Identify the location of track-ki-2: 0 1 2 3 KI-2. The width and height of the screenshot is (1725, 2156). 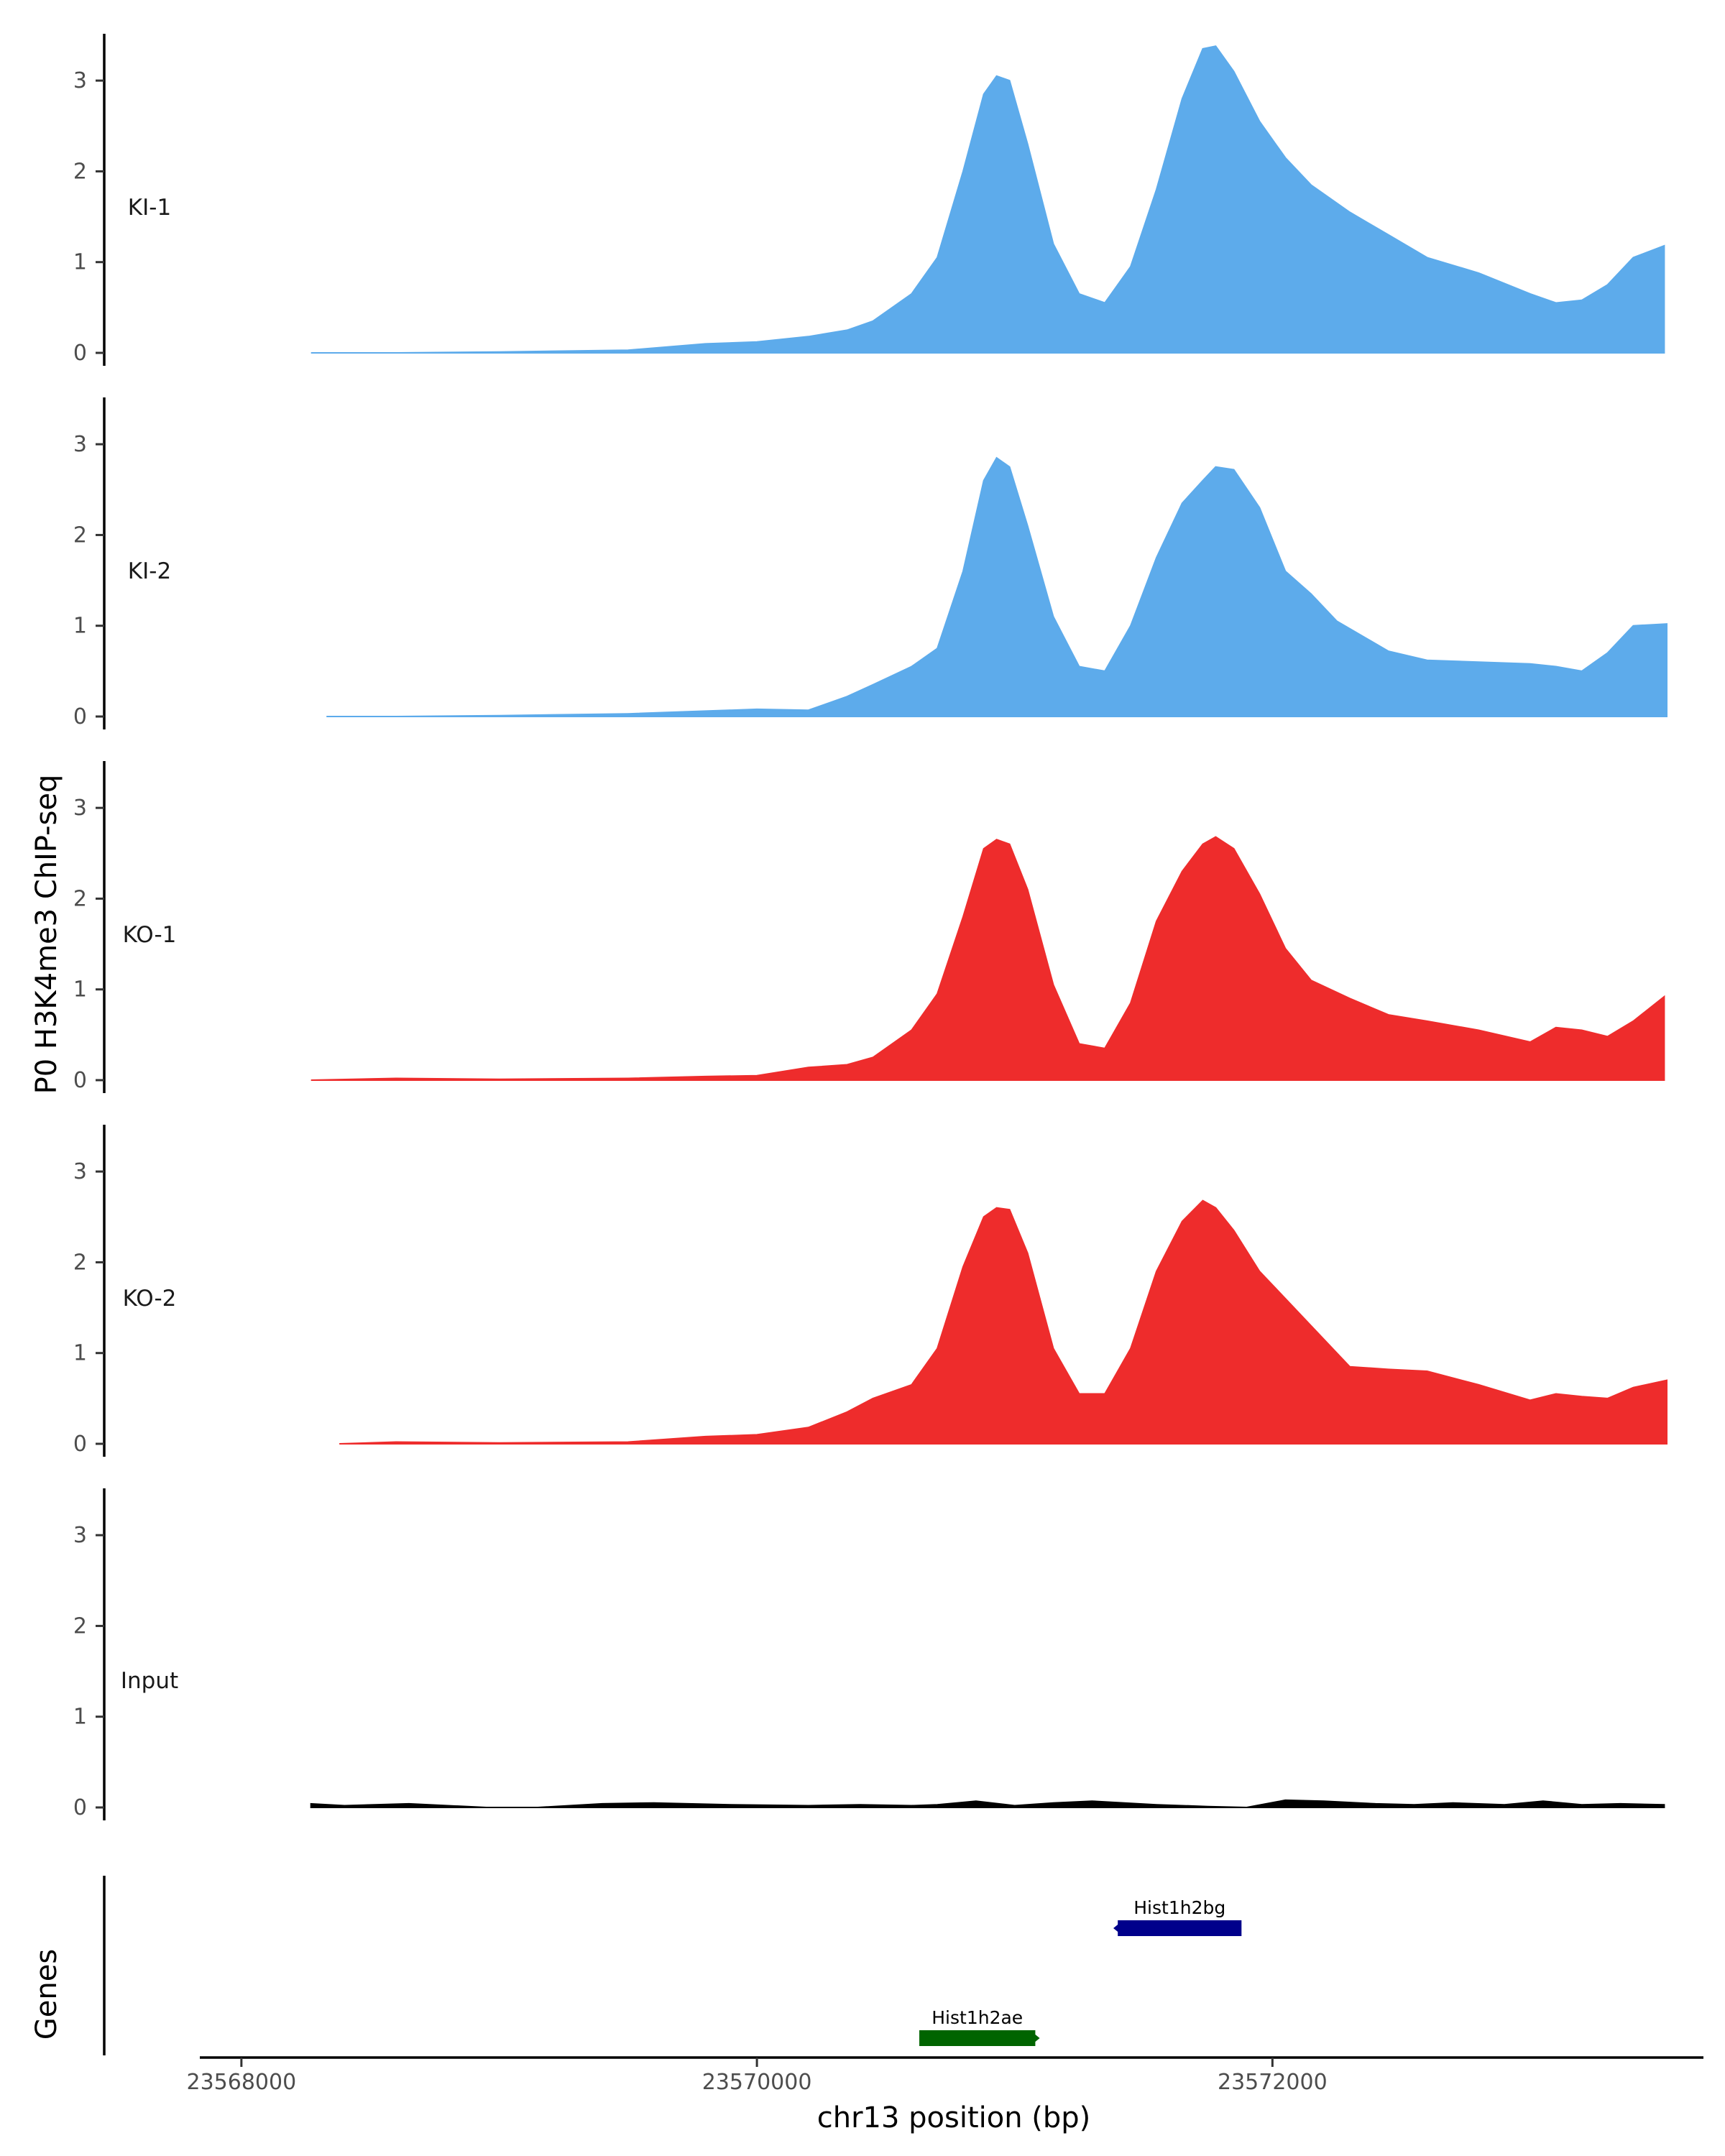
(870, 563).